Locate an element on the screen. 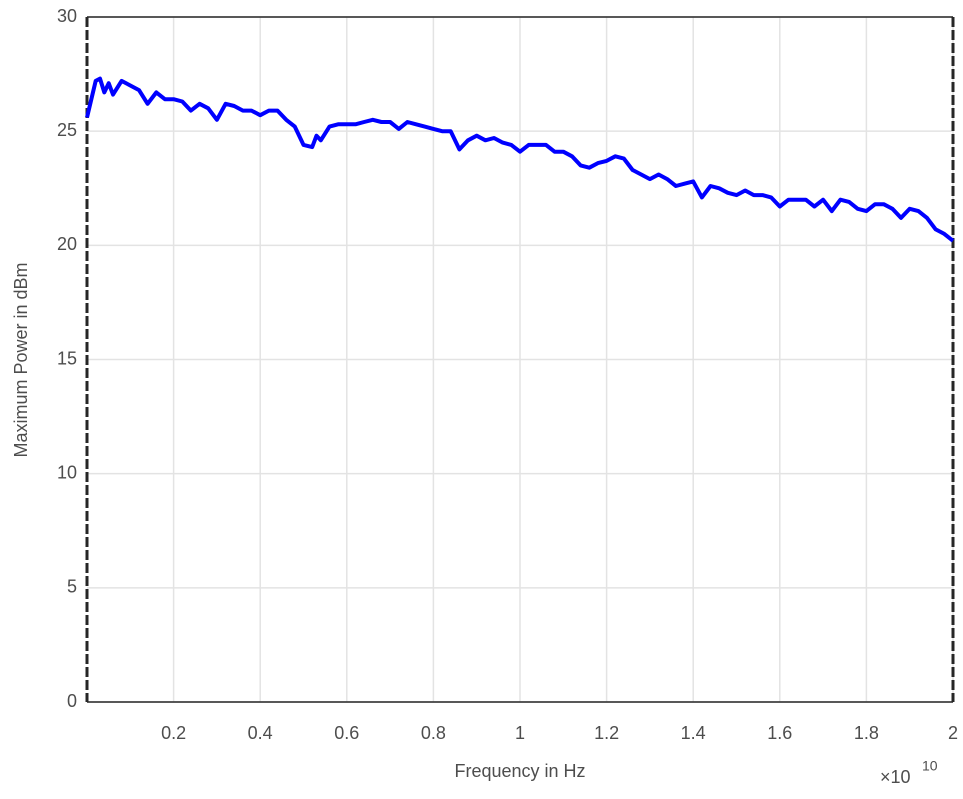 The height and width of the screenshot is (799, 963). y-tick-label: 25 is located at coordinates (67, 130).